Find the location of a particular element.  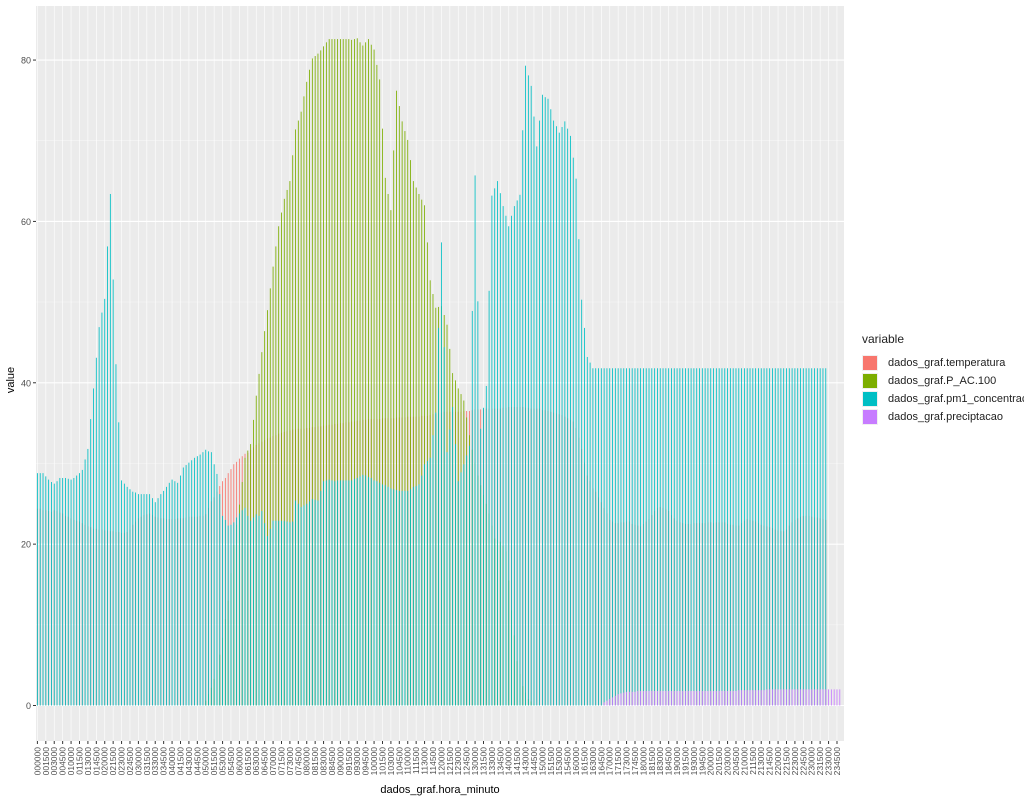

x-tick-label: 214500 is located at coordinates (770, 761).